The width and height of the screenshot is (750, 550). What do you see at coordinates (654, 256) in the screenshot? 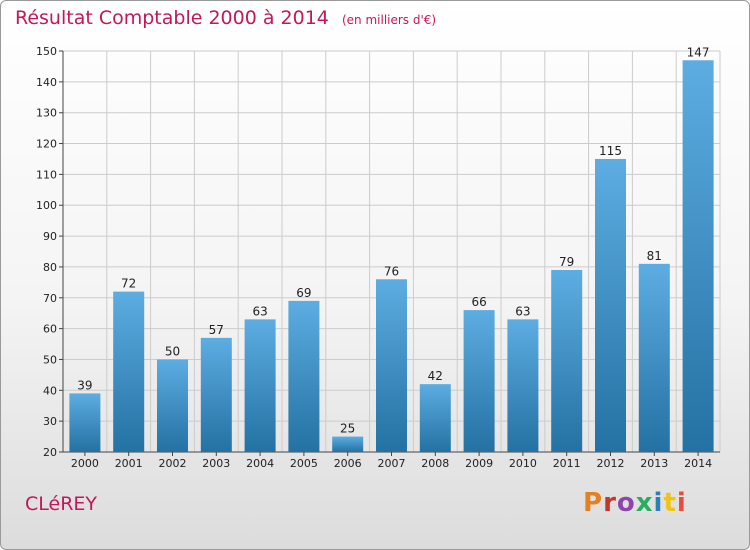
I see `data-label: 81` at bounding box center [654, 256].